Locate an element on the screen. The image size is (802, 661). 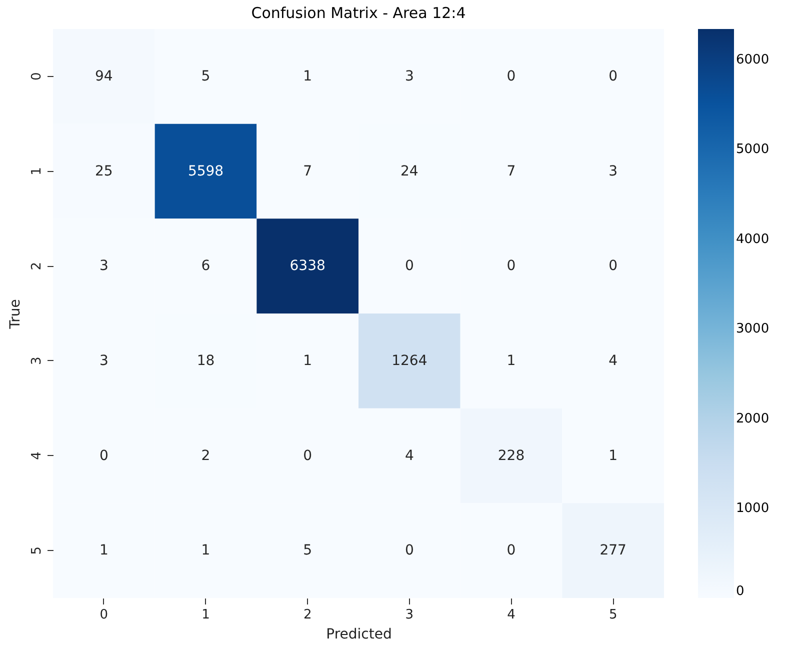
data-label: 24 is located at coordinates (409, 171).